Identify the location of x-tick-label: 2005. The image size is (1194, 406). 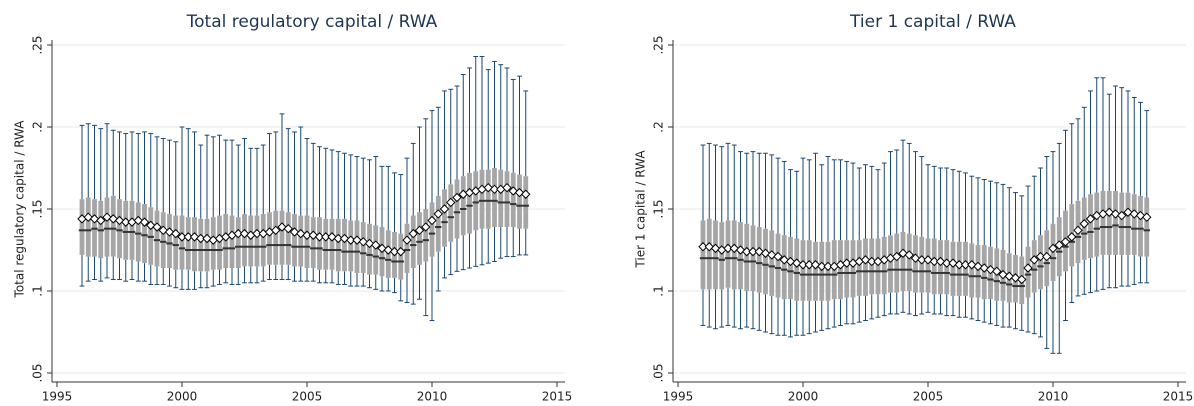
(307, 397).